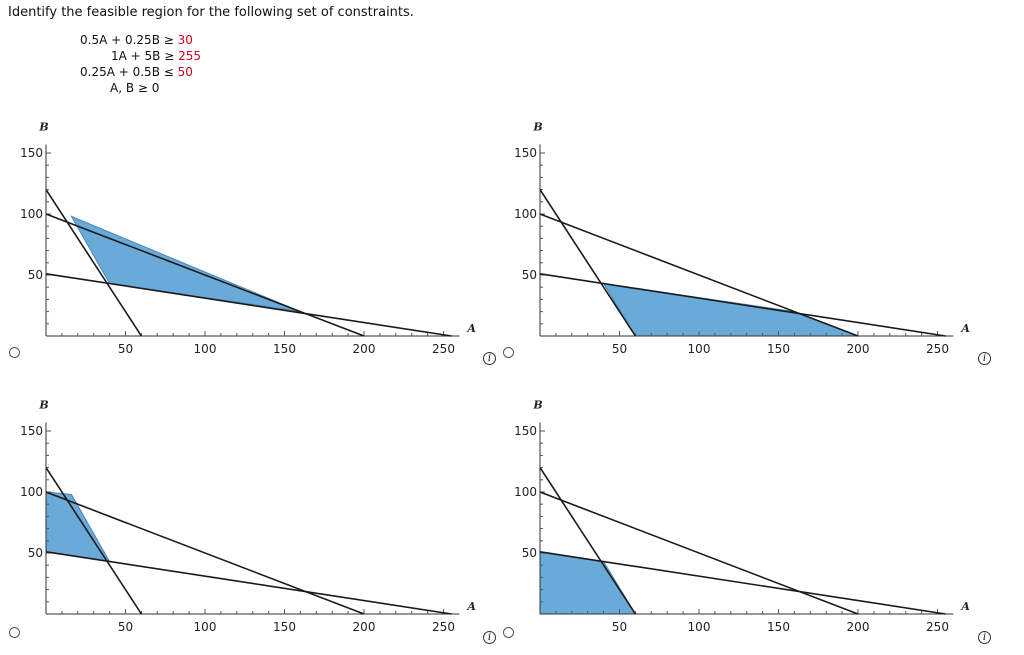 This screenshot has width=1024, height=655. I want to click on constraint-3: 0.25A + 0.5B ≤ 50, so click(136, 72).